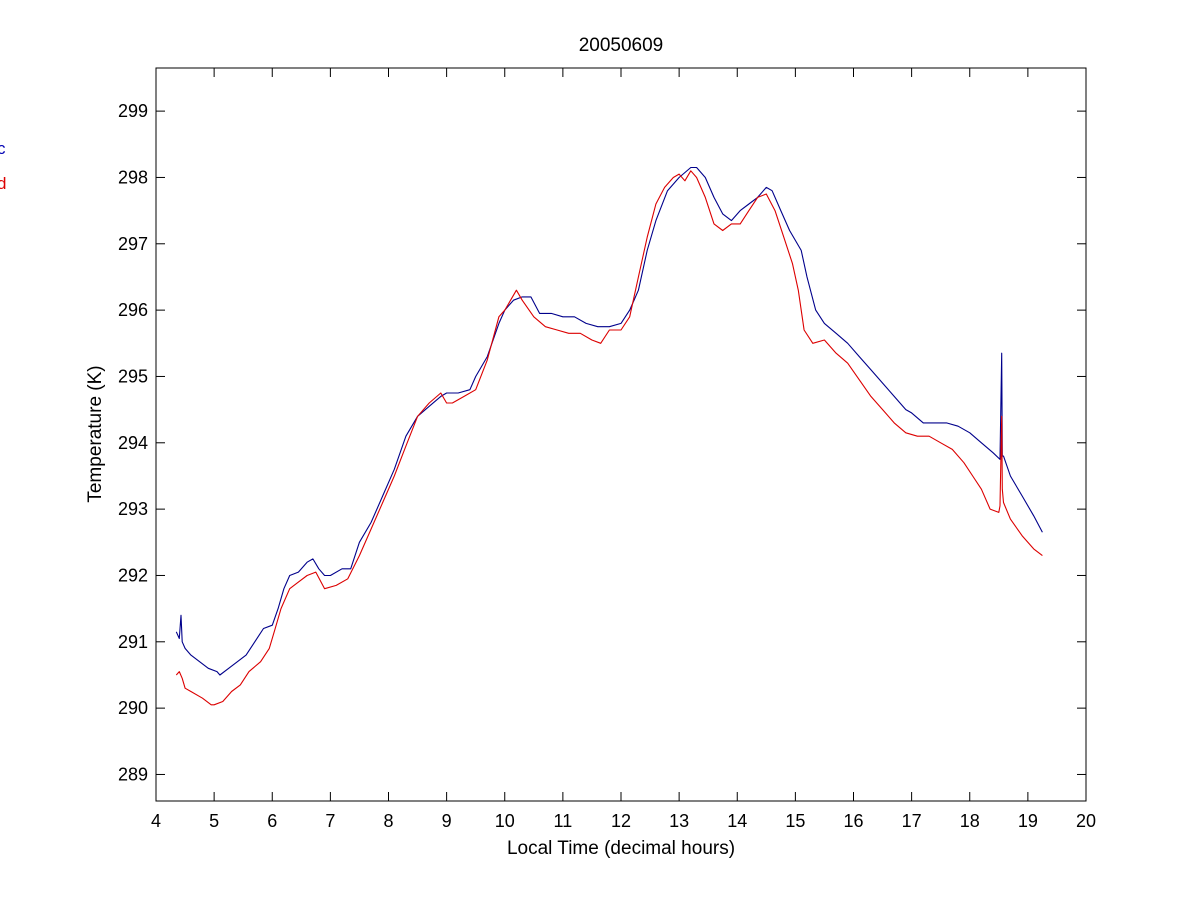 This screenshot has width=1200, height=900. What do you see at coordinates (563, 821) in the screenshot?
I see `x-tick-label: 11` at bounding box center [563, 821].